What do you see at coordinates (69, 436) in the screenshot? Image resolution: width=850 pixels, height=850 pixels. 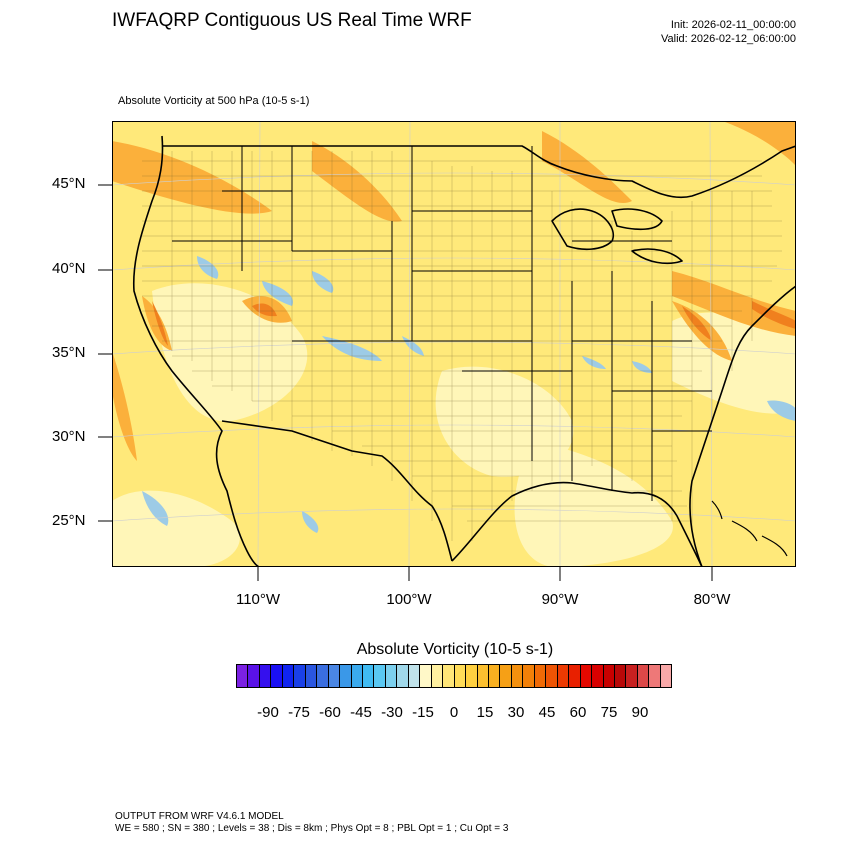 I see `lat-label-30: 30°N` at bounding box center [69, 436].